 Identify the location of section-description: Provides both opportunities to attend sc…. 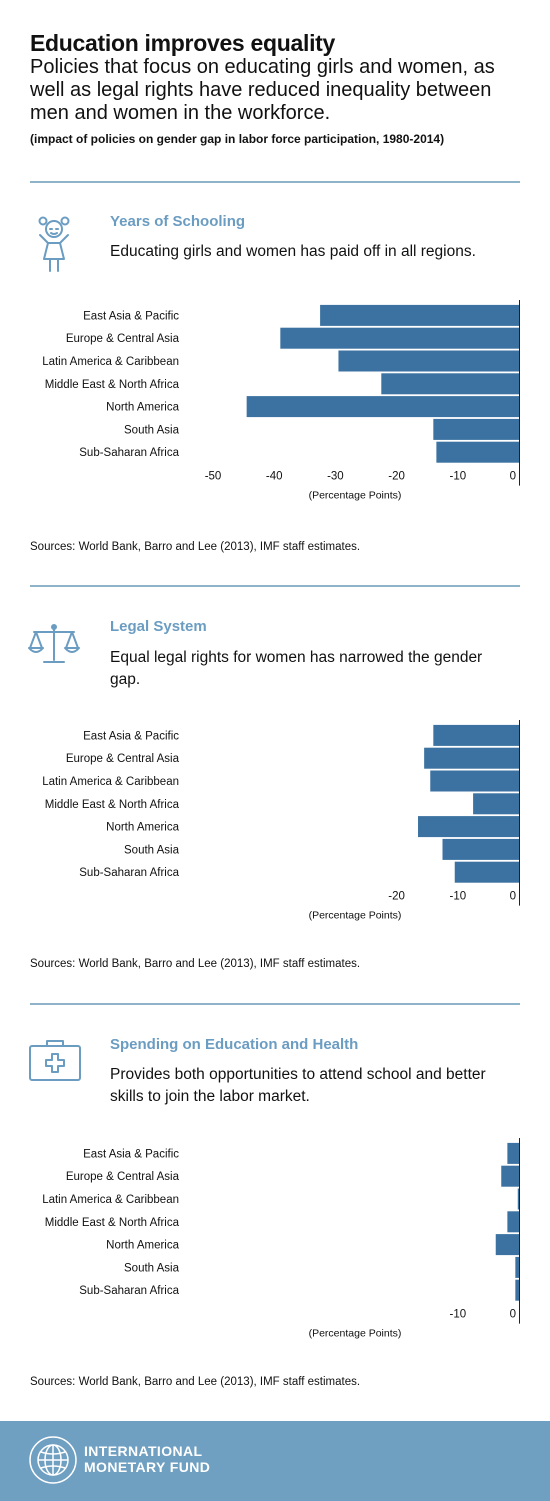
(298, 1085).